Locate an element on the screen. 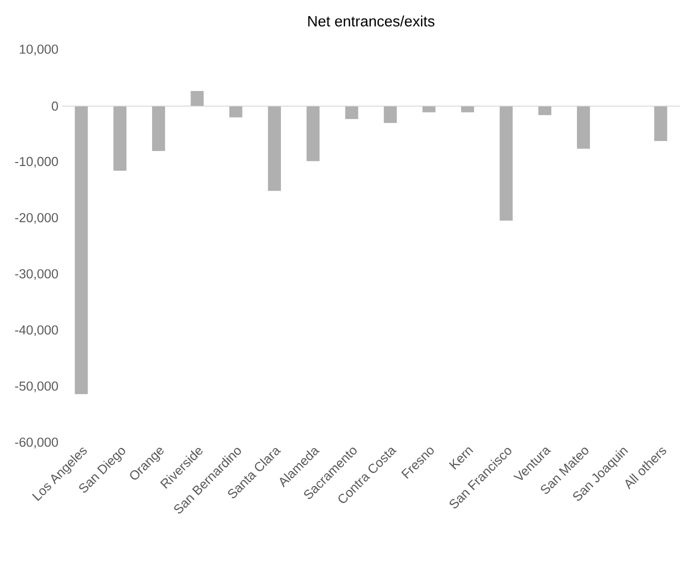 The width and height of the screenshot is (684, 564). y-tick-label: -50,000 is located at coordinates (36, 386).